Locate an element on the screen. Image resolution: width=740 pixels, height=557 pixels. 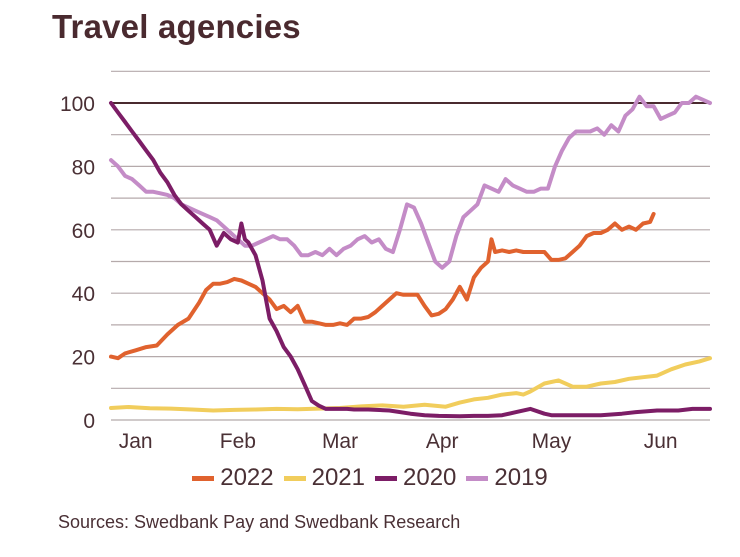
x-tick-label: May is located at coordinates (552, 441).